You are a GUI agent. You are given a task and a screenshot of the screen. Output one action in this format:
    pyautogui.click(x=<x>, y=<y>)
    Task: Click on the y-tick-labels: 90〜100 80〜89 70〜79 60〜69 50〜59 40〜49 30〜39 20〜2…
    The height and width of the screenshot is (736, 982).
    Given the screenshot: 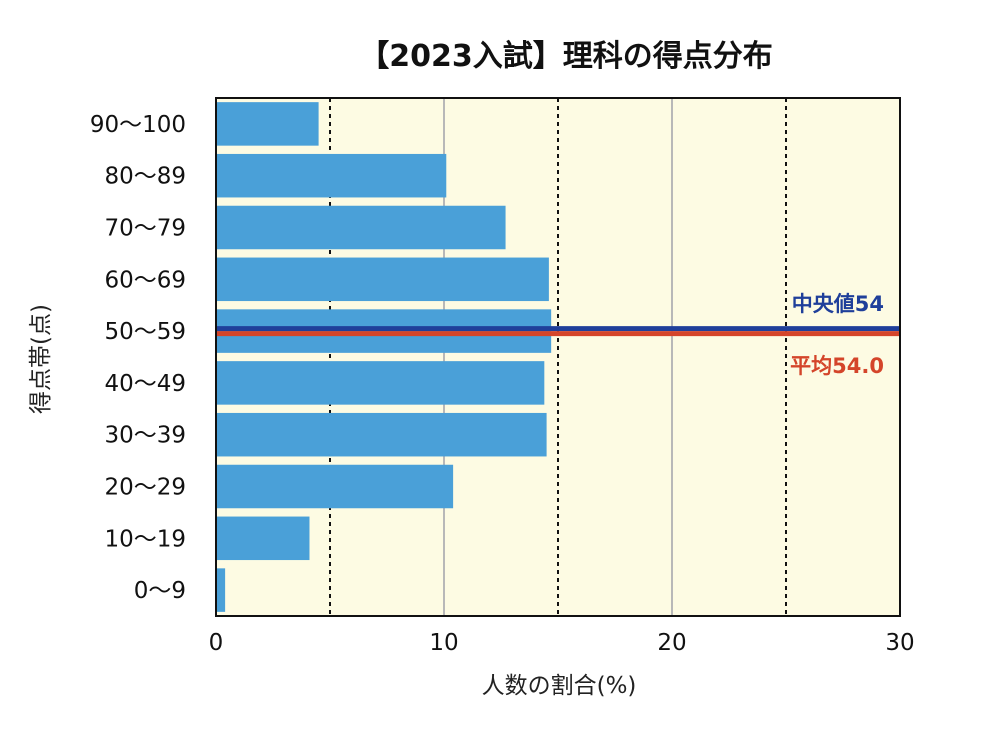 What is the action you would take?
    pyautogui.click(x=138, y=358)
    